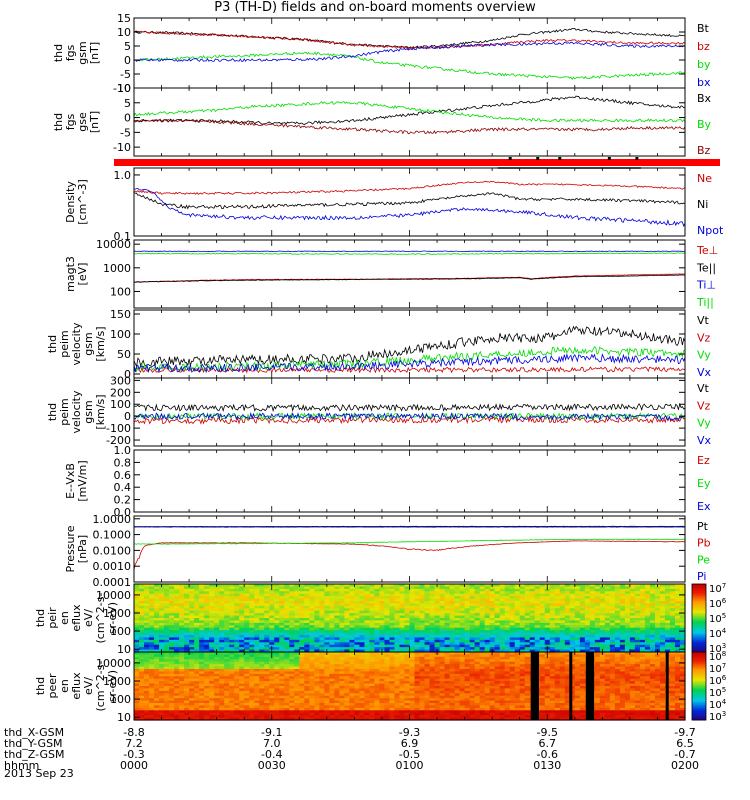 The image size is (750, 800). What do you see at coordinates (699, 608) in the screenshot?
I see `colorbar-swatch` at bounding box center [699, 608].